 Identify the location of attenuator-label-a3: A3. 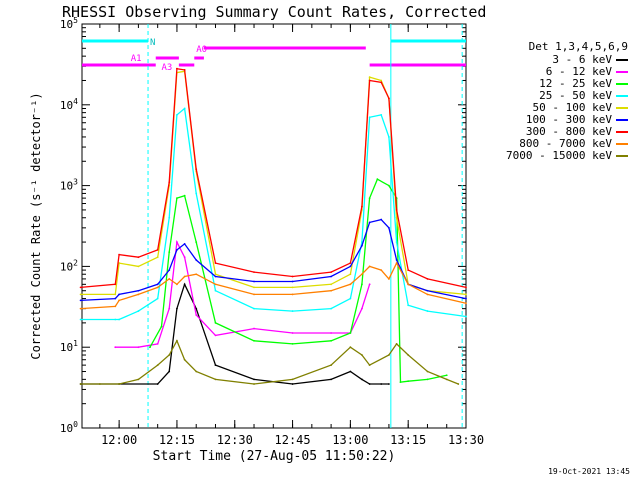
(167, 68).